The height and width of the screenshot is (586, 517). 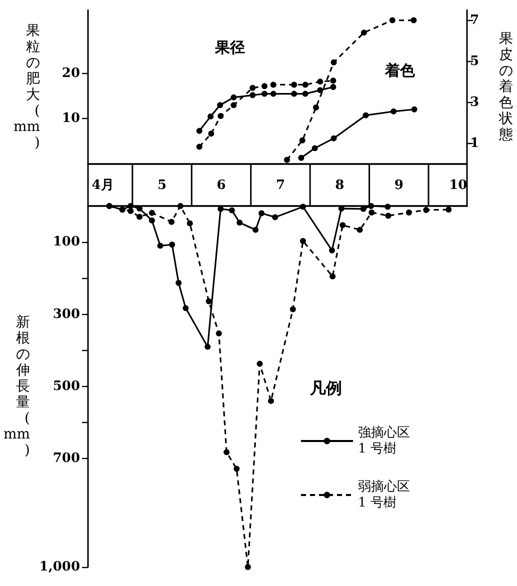 I want to click on y-axis-title: 果粒の肥大(mm), so click(x=26, y=87).